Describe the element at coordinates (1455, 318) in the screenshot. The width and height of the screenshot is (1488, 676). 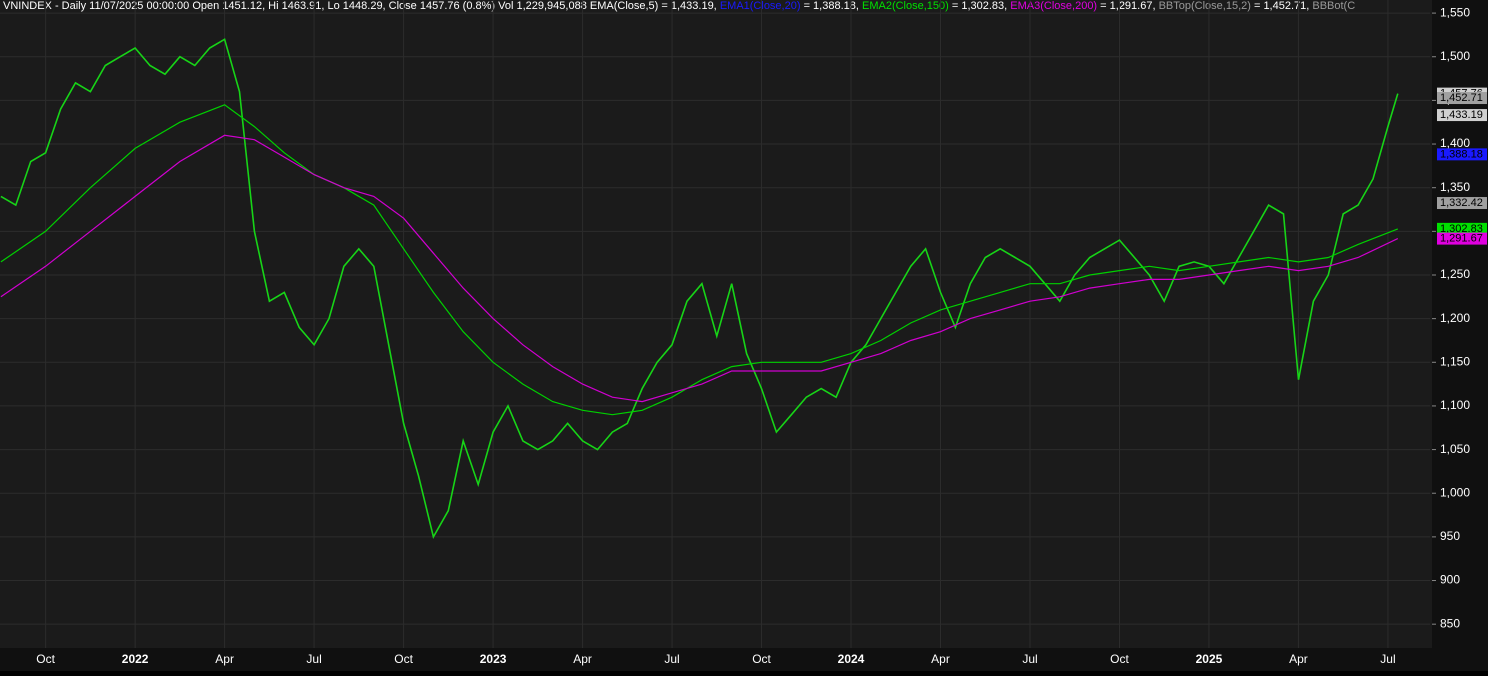
I see `y-tick-label: 1,200` at that location.